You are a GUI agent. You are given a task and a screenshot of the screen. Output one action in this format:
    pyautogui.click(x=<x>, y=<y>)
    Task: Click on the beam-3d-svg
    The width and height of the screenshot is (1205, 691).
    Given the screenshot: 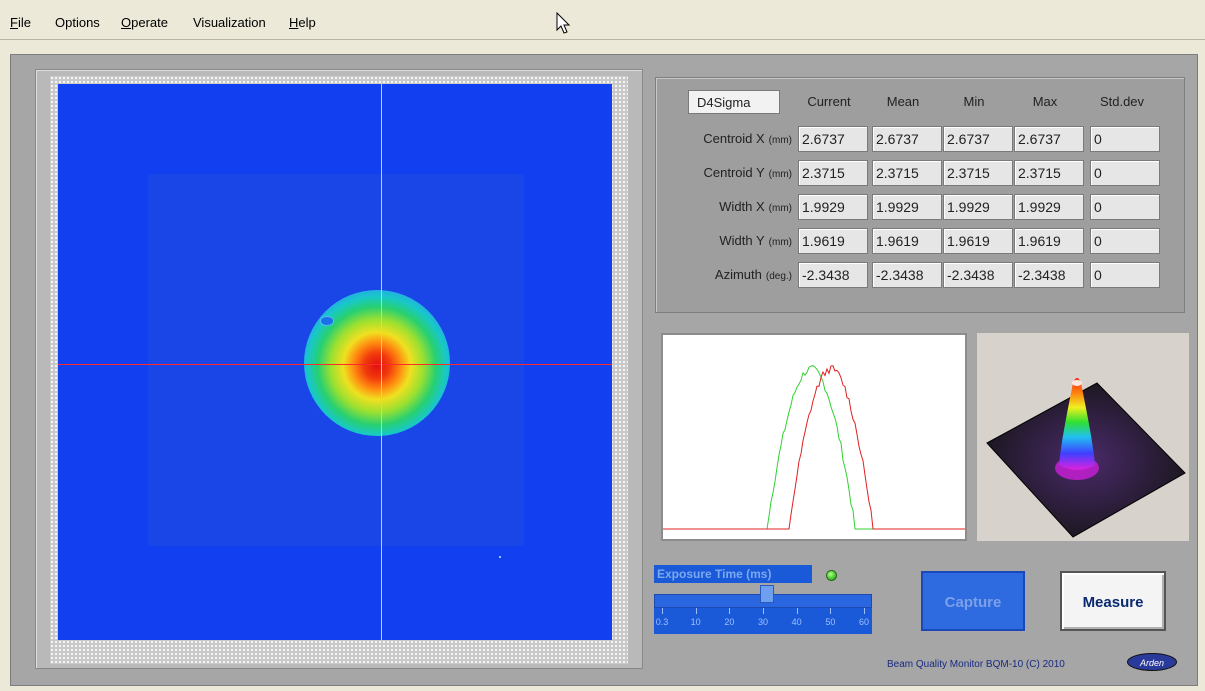 What is the action you would take?
    pyautogui.click(x=1086, y=458)
    